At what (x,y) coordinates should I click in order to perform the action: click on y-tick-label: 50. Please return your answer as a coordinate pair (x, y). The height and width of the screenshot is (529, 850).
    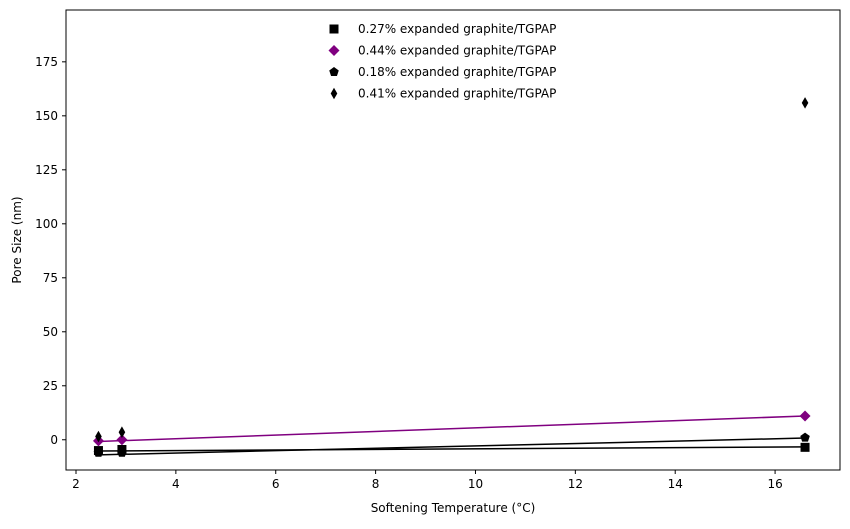
    Looking at the image, I should click on (50, 332).